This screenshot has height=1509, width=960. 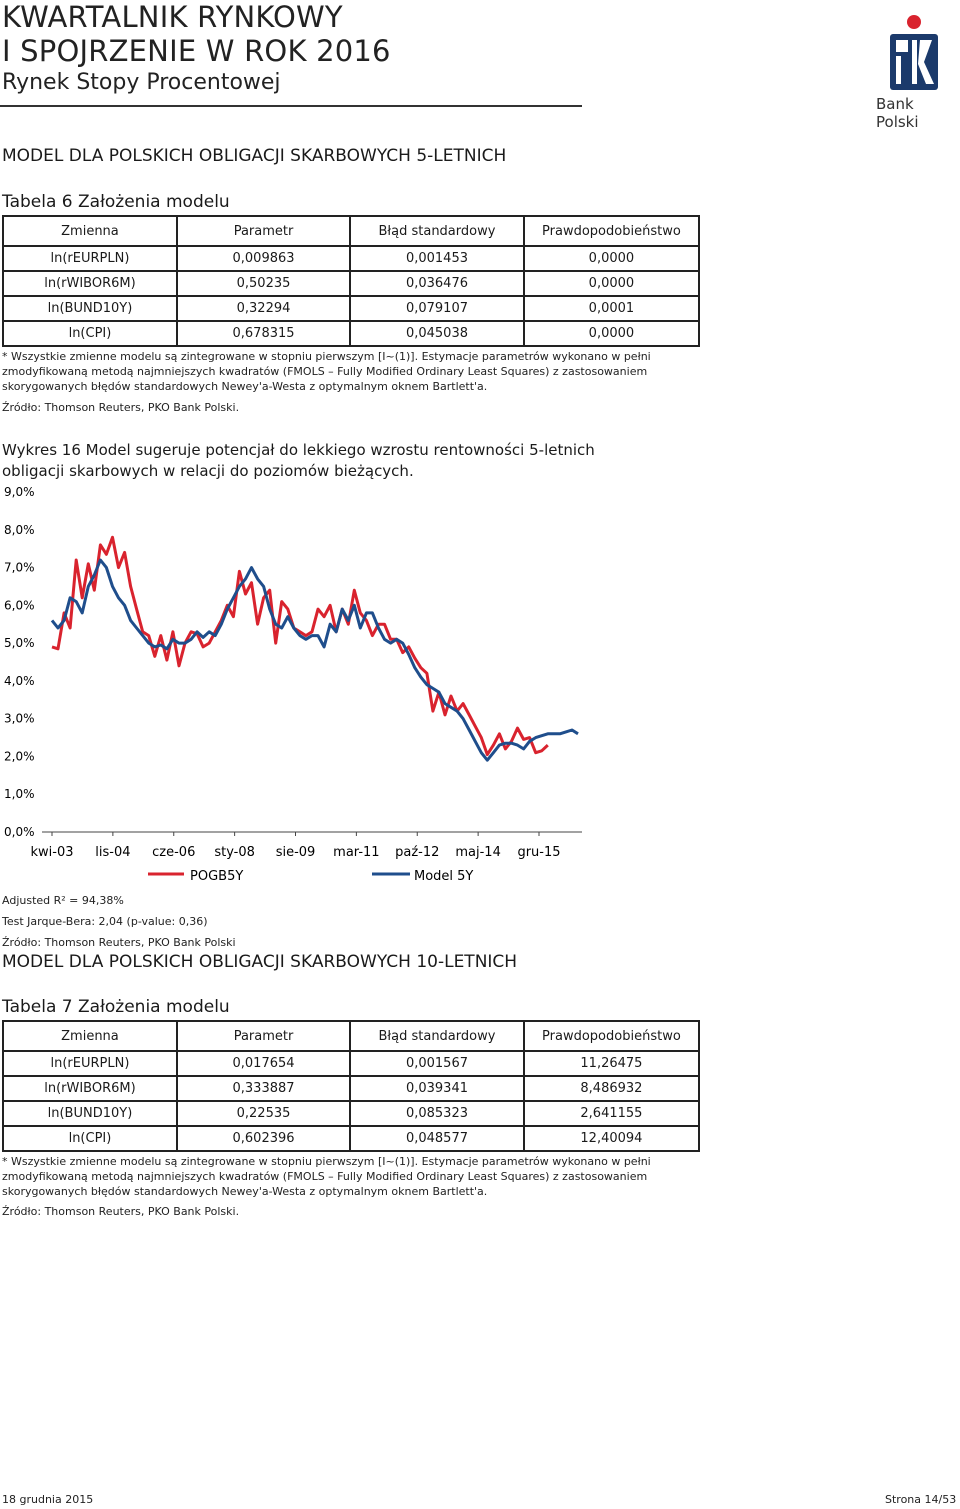 I want to click on y-tick-label: 9,0%, so click(x=19, y=492).